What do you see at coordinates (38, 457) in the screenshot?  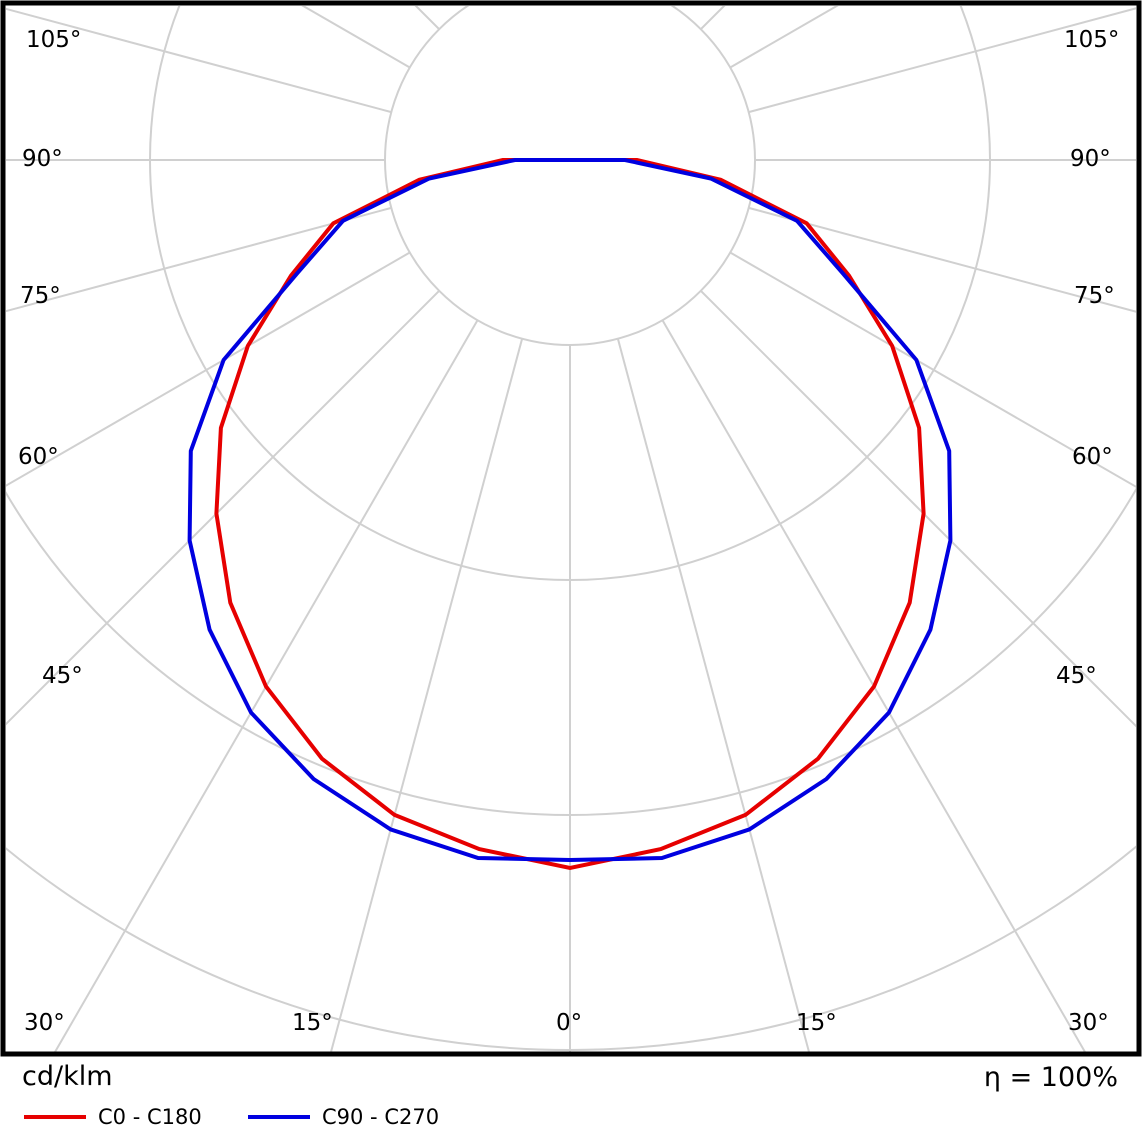 I see `angle-tick-label-l60: 60°` at bounding box center [38, 457].